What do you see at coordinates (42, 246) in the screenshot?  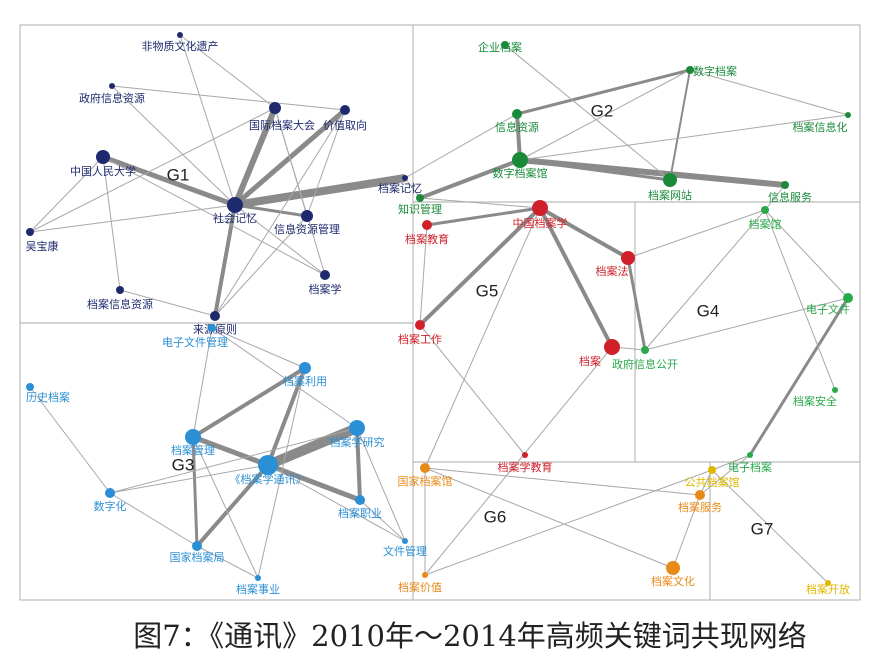 I see `node-label: 吴宝康` at bounding box center [42, 246].